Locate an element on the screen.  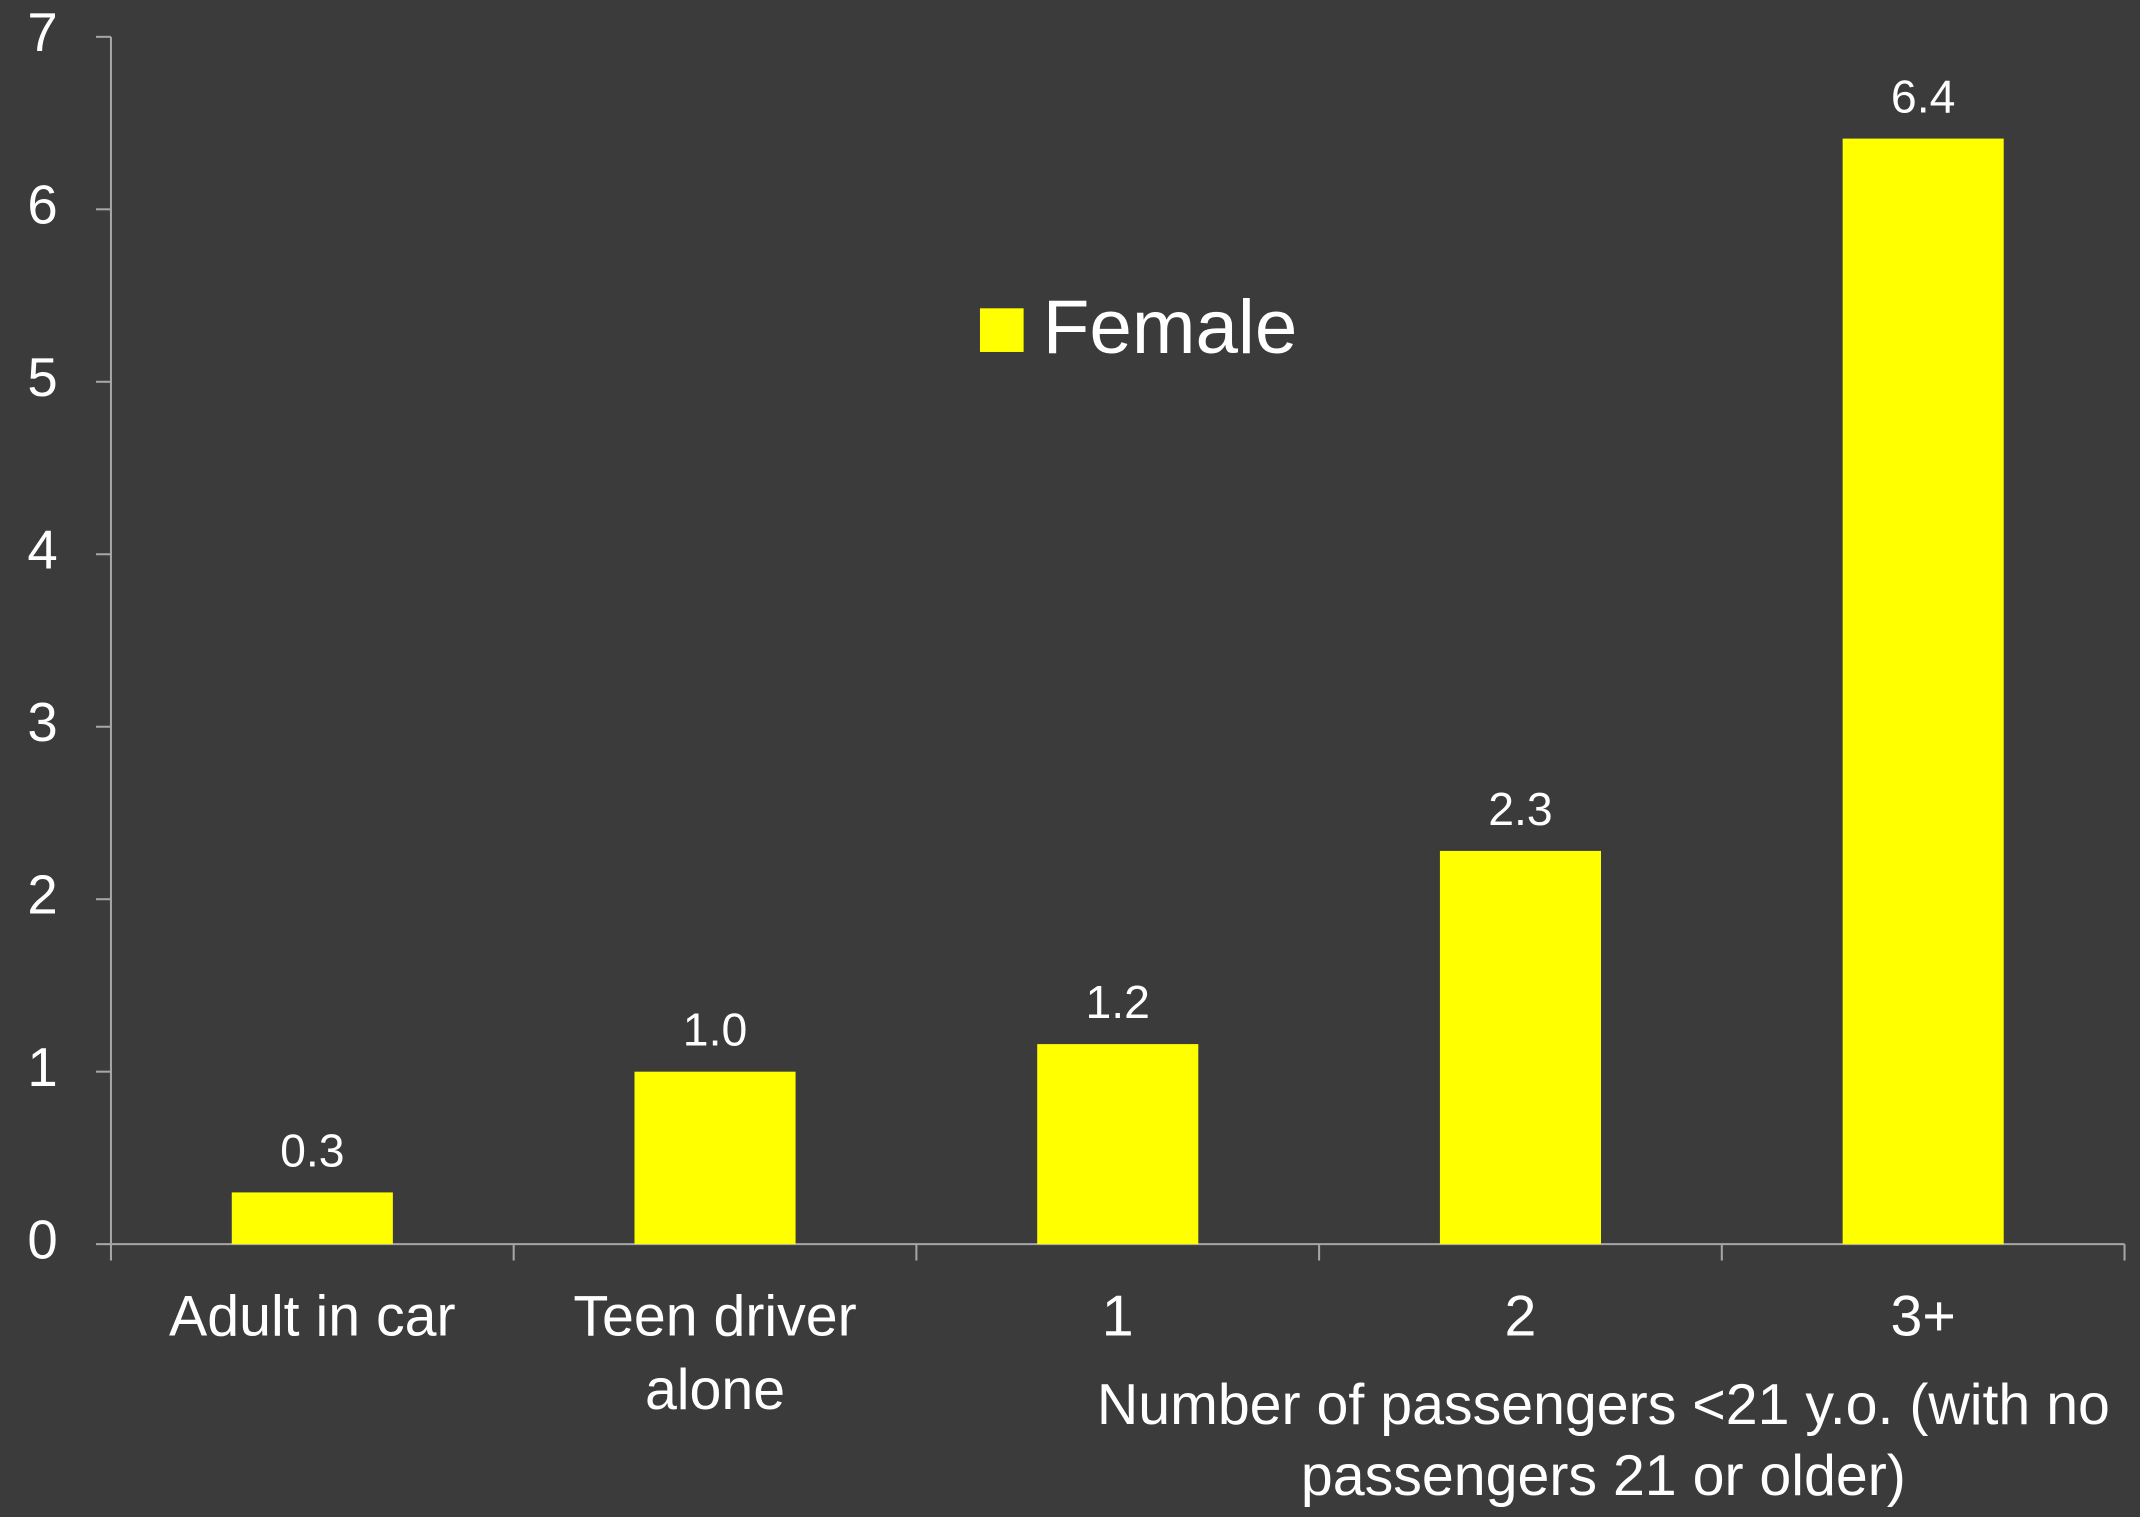
x-tick-label: 1 is located at coordinates (1118, 1317).